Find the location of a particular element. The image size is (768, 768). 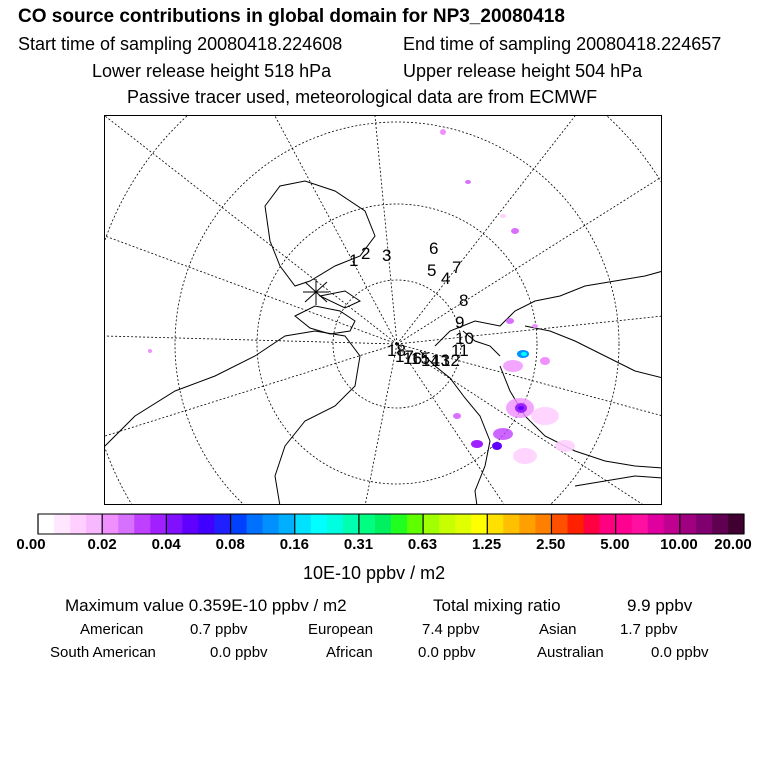

track-label: 1 is located at coordinates (353, 260).